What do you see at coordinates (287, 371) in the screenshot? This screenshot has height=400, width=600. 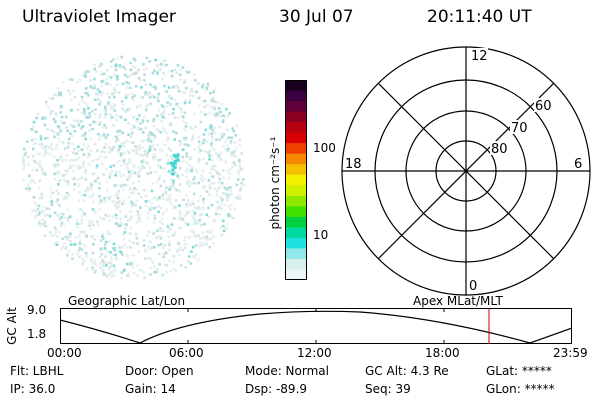 I see `mode-status: Mode: Normal` at bounding box center [287, 371].